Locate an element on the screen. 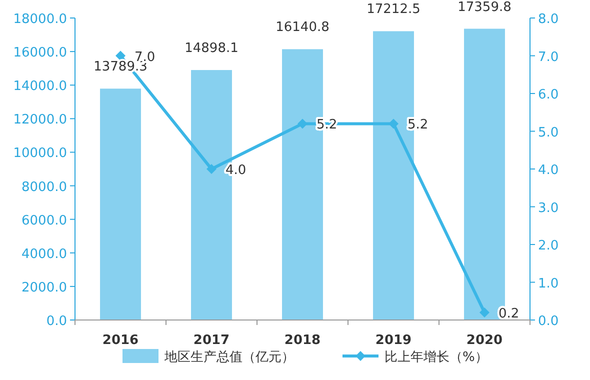 The image size is (590, 380). y2-tick-label: 5.0 is located at coordinates (548, 132).